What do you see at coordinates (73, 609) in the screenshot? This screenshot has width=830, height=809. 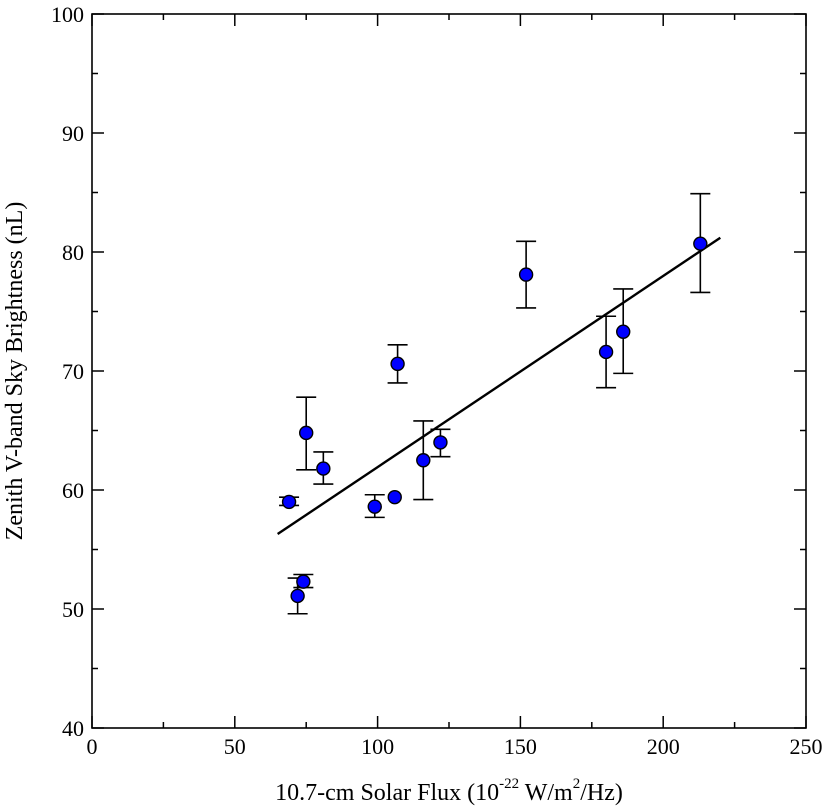 I see `y-tick-label: 50` at bounding box center [73, 609].